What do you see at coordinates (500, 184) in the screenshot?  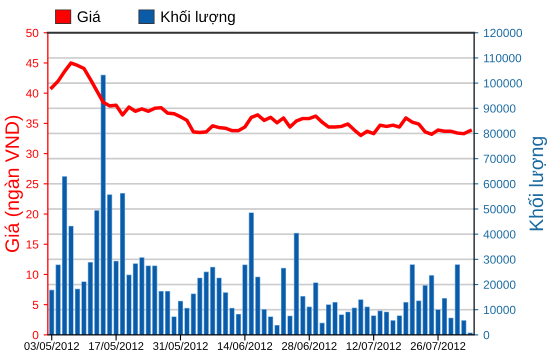 I see `y2-tick-label: 60000` at bounding box center [500, 184].